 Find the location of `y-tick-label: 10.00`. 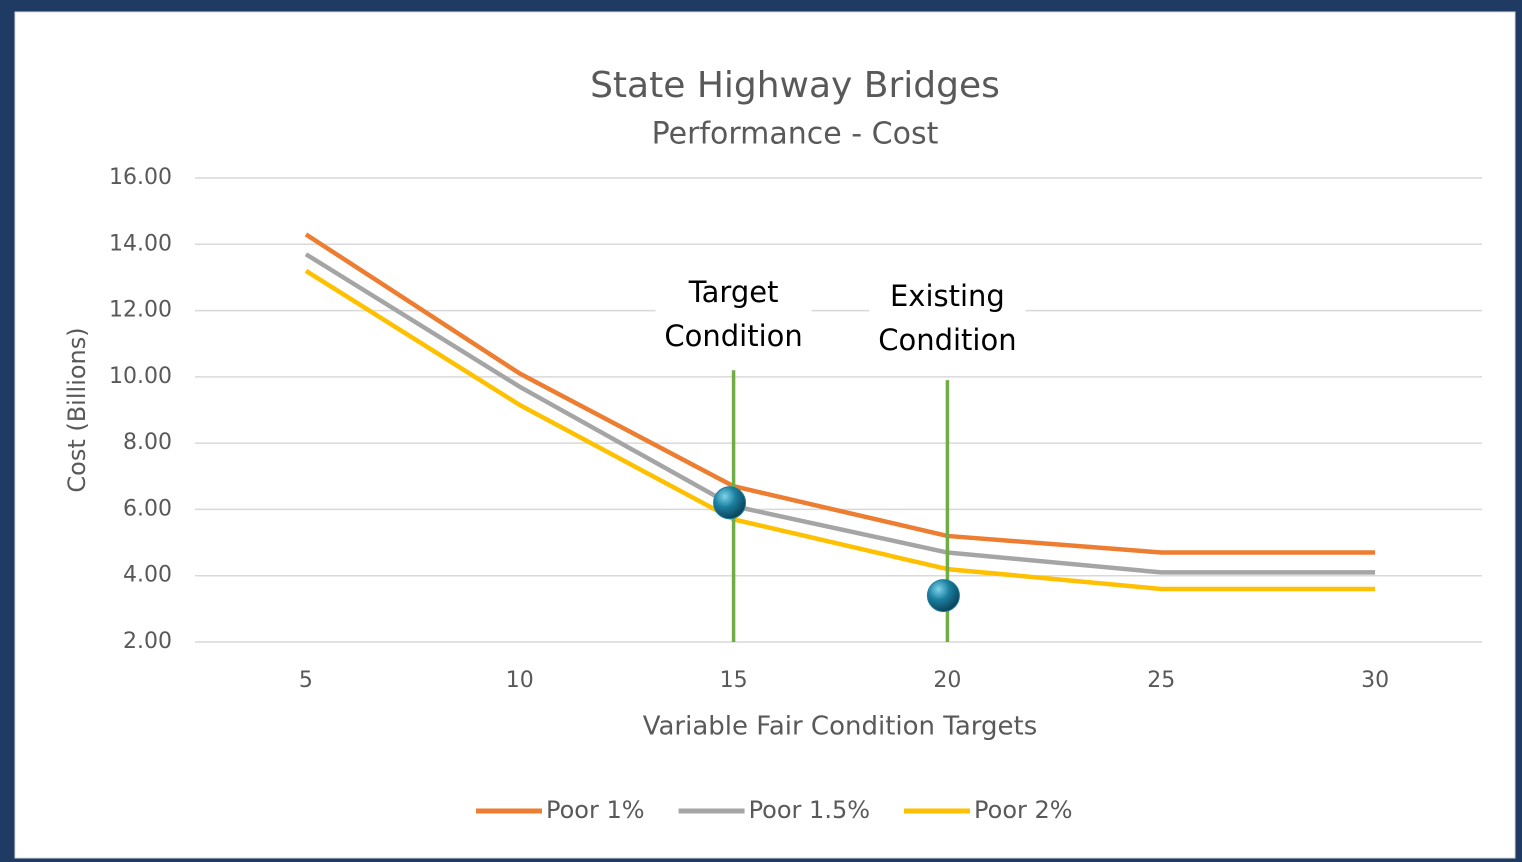

y-tick-label: 10.00 is located at coordinates (140, 376).